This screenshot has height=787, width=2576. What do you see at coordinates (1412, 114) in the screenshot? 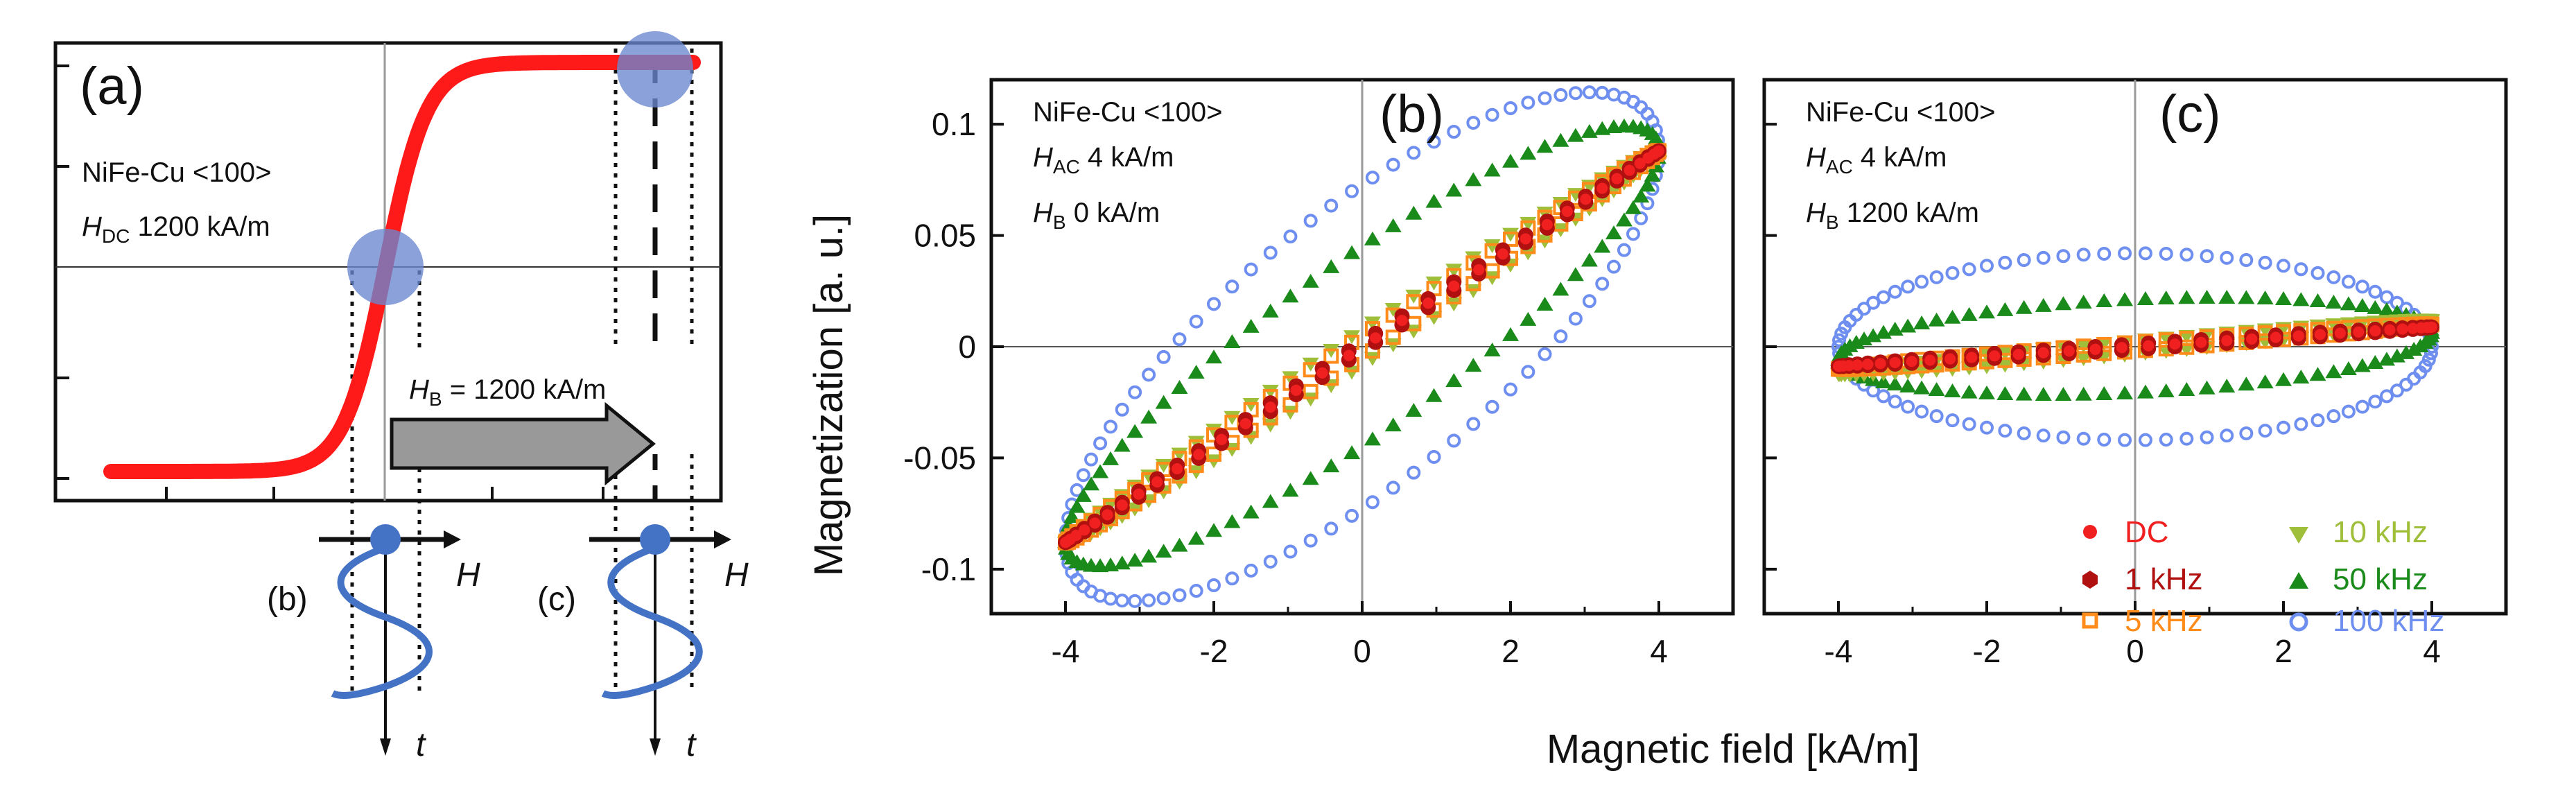
I see `panel-b-label: (b)` at bounding box center [1412, 114].